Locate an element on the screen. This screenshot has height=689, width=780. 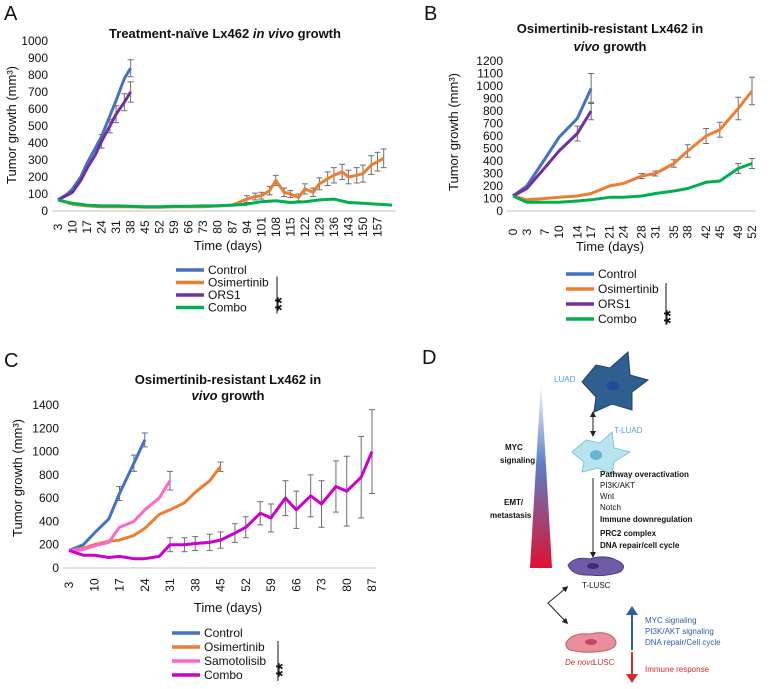
myc-left-line1: MYC is located at coordinates (514, 447).